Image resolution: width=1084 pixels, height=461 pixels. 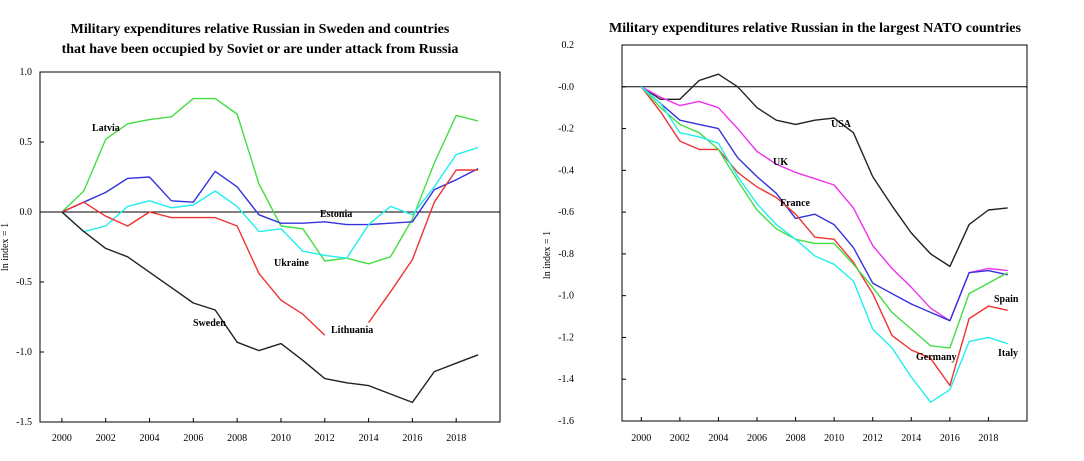 What do you see at coordinates (568, 45) in the screenshot?
I see `right-y-tick-label: 0.2` at bounding box center [568, 45].